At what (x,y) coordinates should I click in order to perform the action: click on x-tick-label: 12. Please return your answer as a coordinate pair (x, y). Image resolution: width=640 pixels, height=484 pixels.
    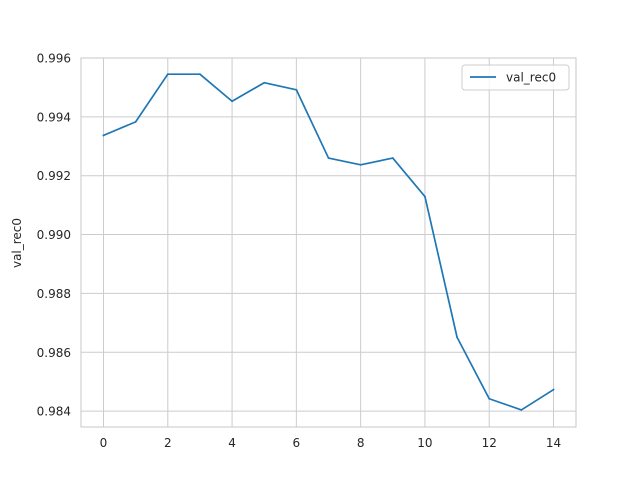
    Looking at the image, I should click on (489, 443).